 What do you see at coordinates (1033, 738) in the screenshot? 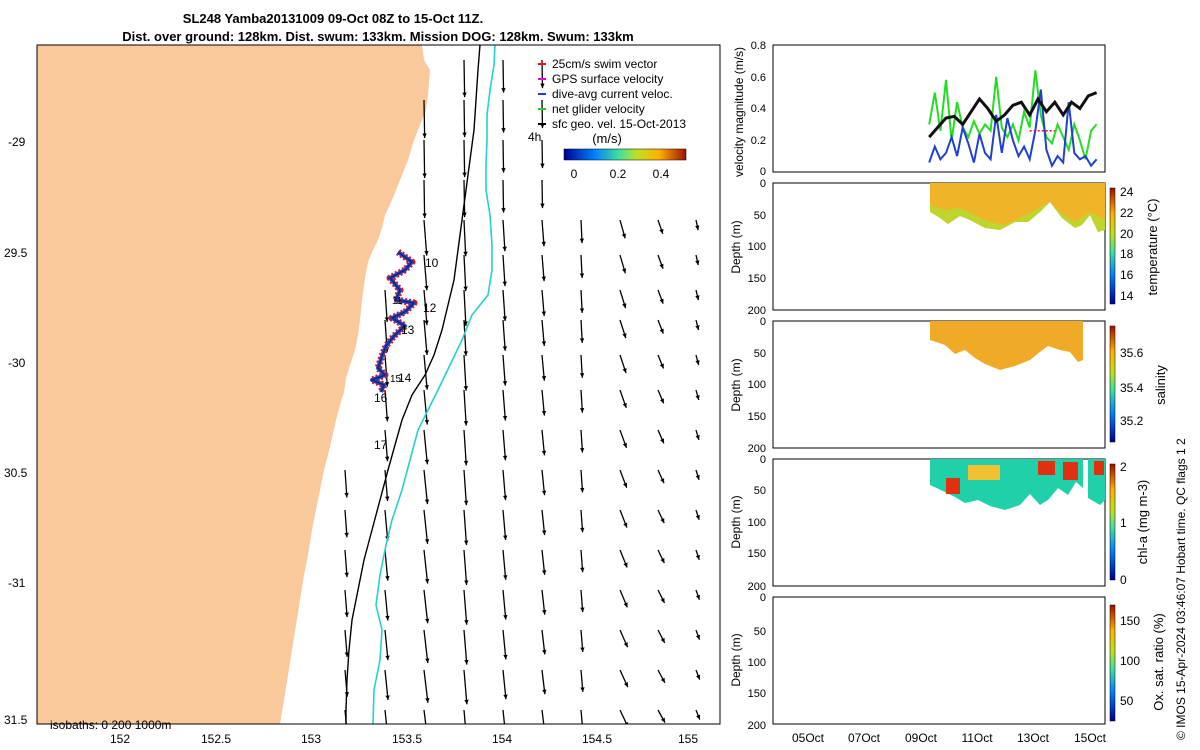
I see `time-tick-13Oct: 13Oct` at bounding box center [1033, 738].